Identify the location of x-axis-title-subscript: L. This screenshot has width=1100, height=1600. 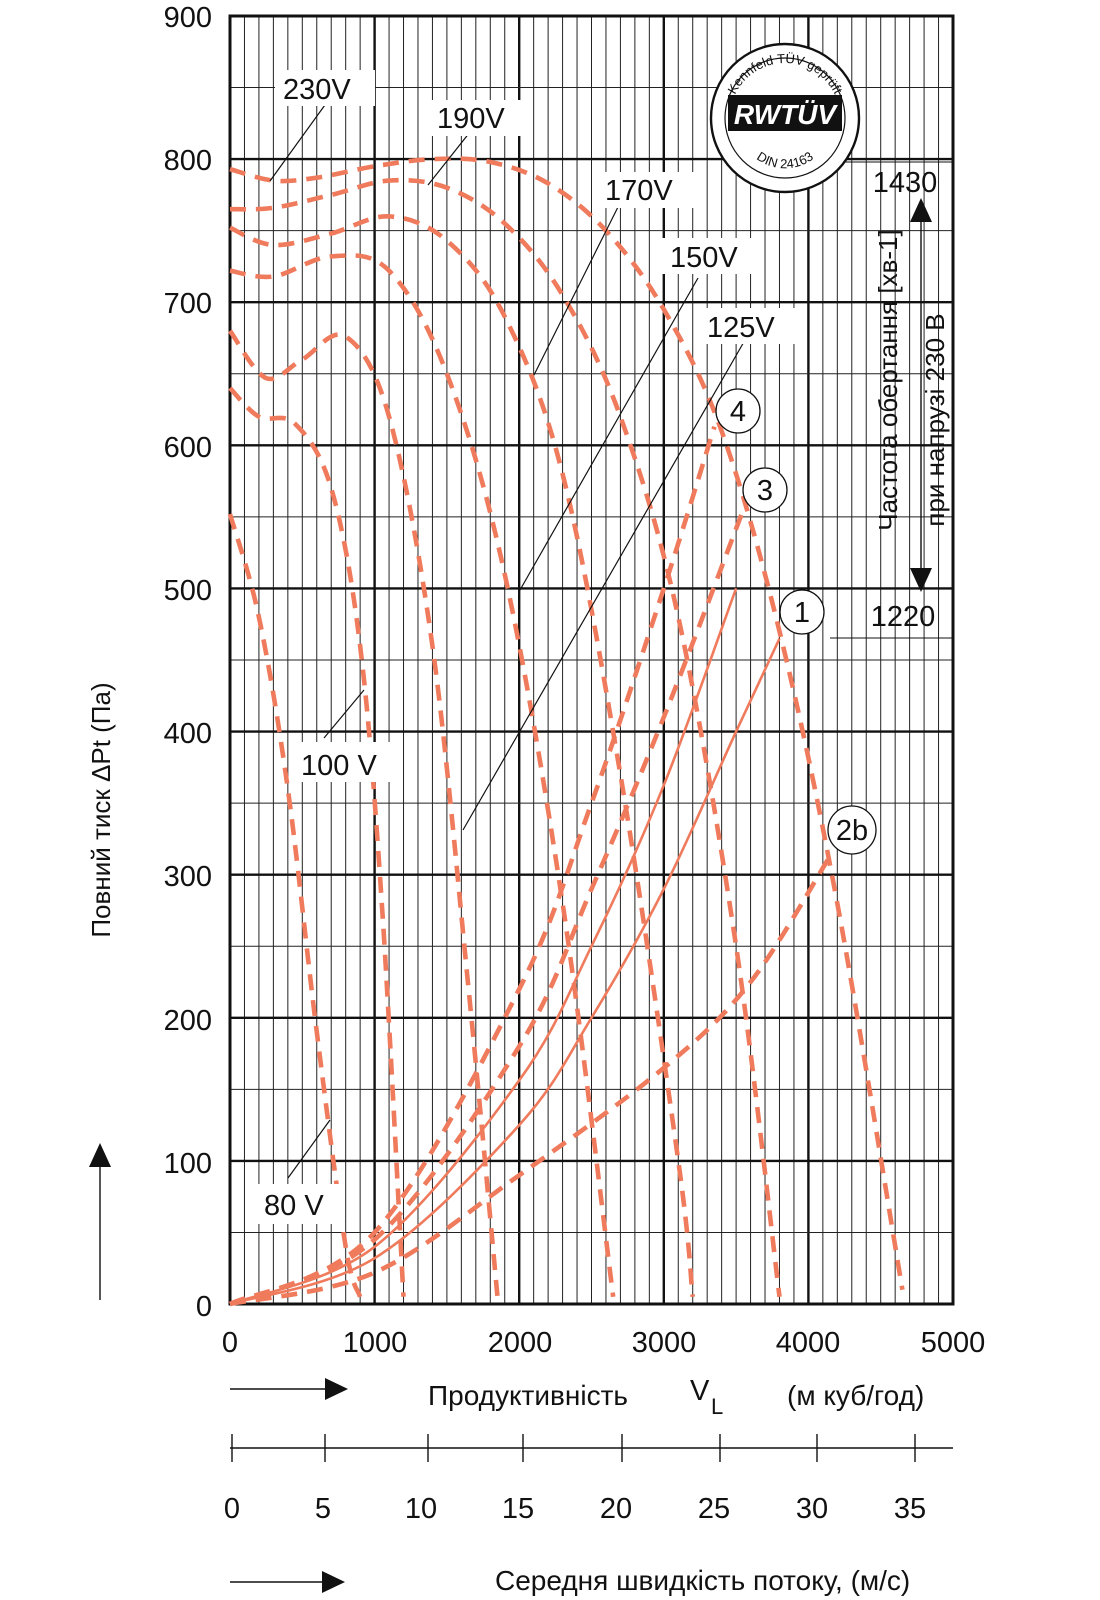
(717, 1406).